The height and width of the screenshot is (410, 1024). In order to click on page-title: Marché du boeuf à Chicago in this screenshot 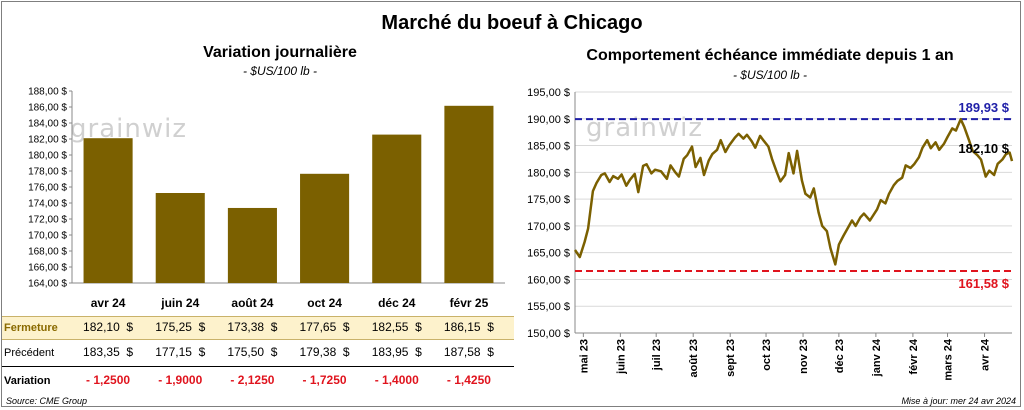, I will do `click(512, 23)`.